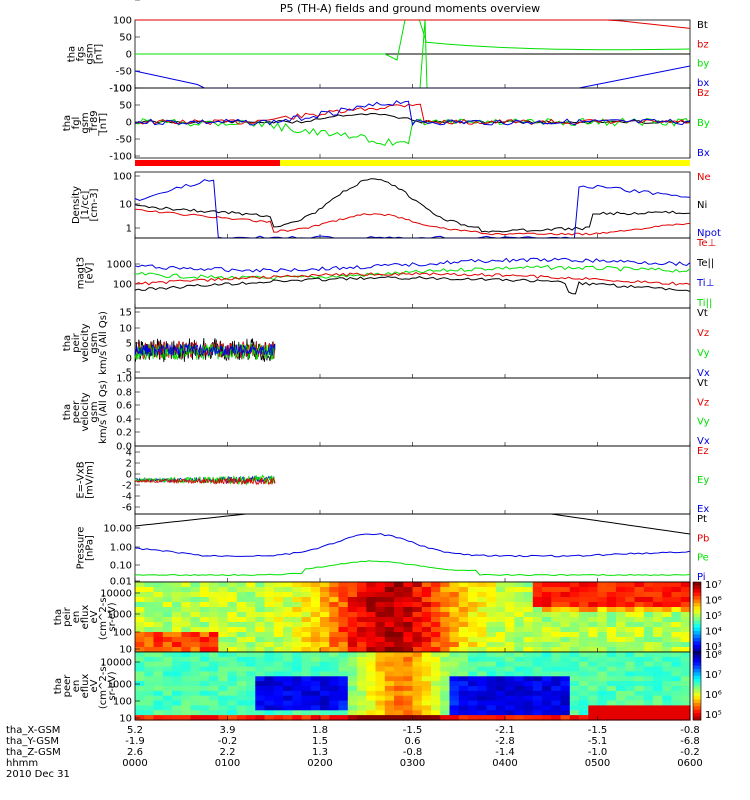 Image resolution: width=750 pixels, height=800 pixels. What do you see at coordinates (713, 632) in the screenshot?
I see `colorbar-tick-label: 10⁴` at bounding box center [713, 632].